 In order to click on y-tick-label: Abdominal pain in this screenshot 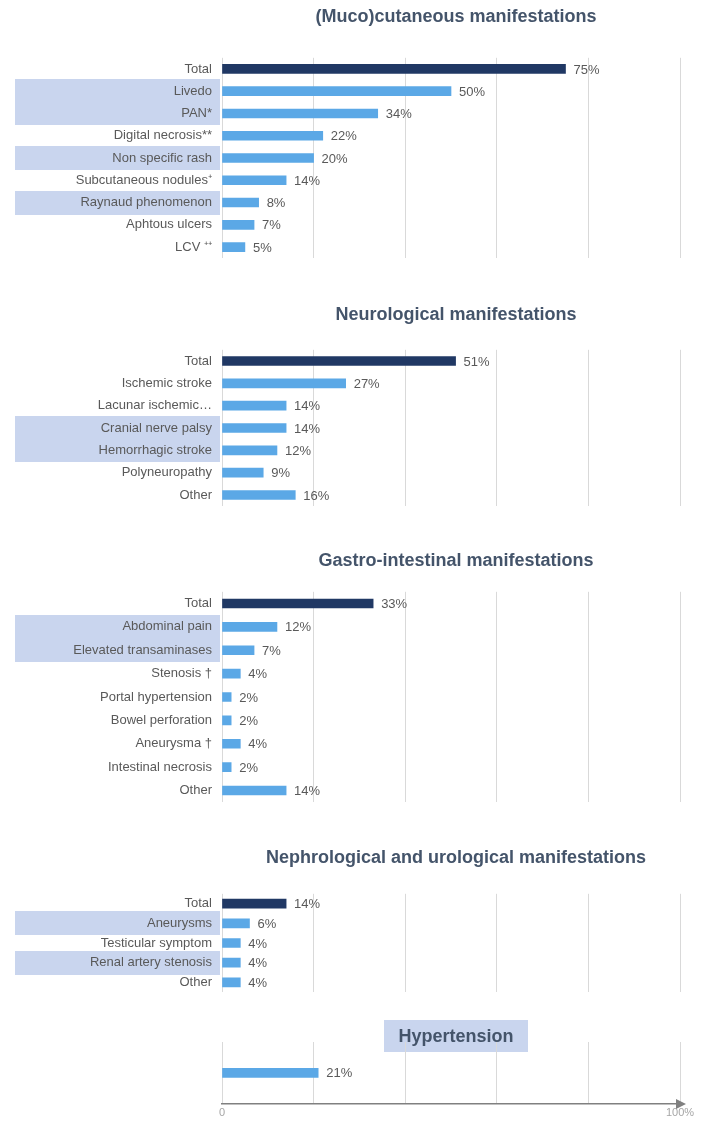, I will do `click(167, 626)`.